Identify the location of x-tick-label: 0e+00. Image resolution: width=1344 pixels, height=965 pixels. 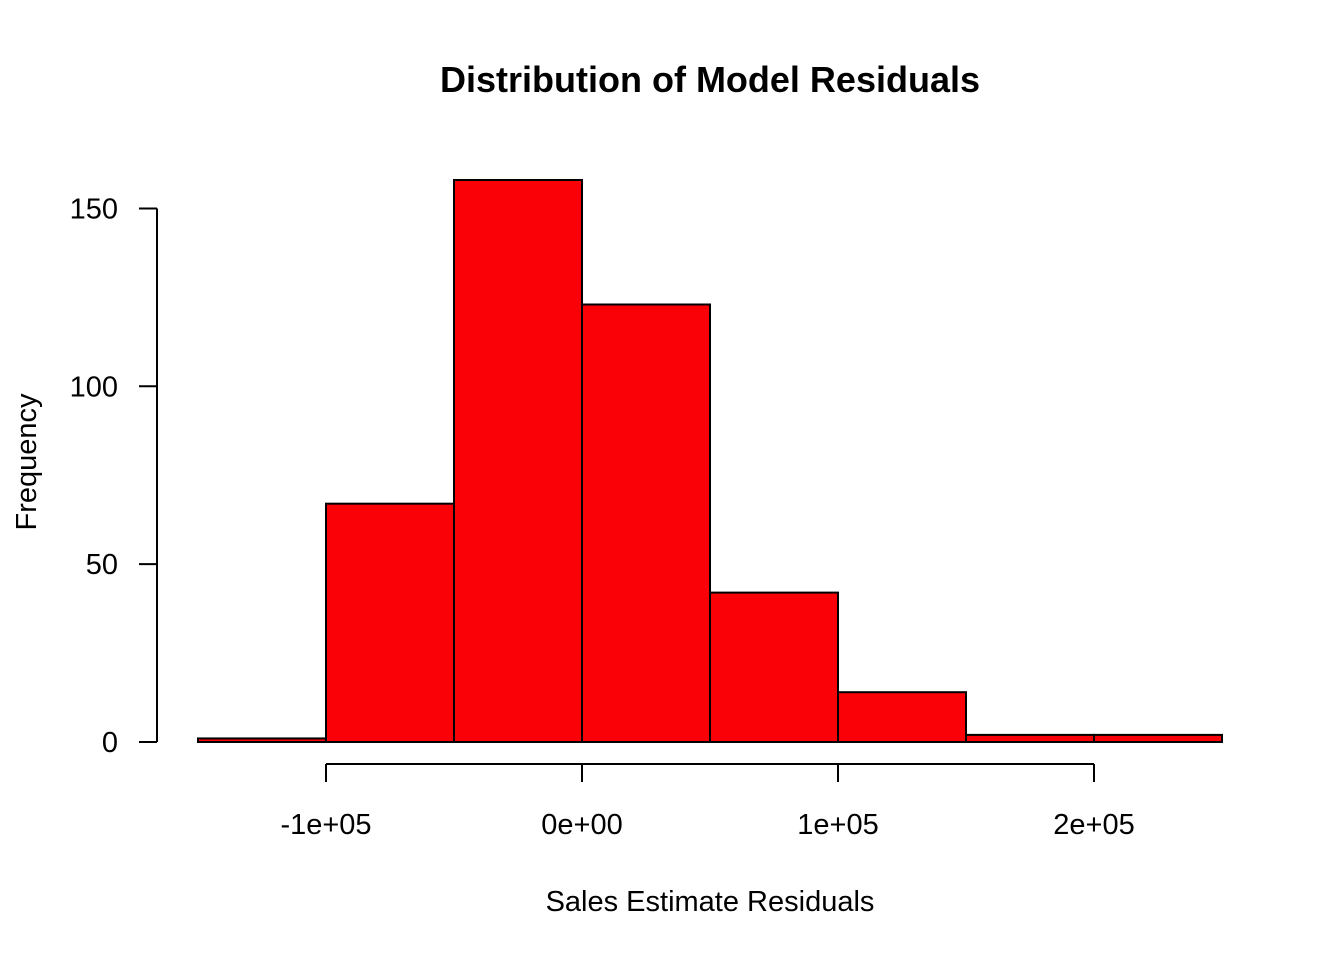
(581, 825).